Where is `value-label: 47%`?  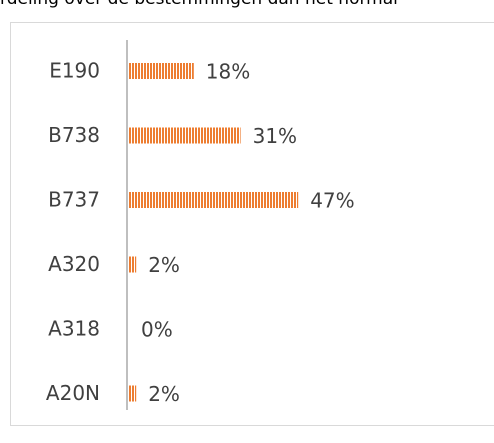
value-label: 47% is located at coordinates (332, 201).